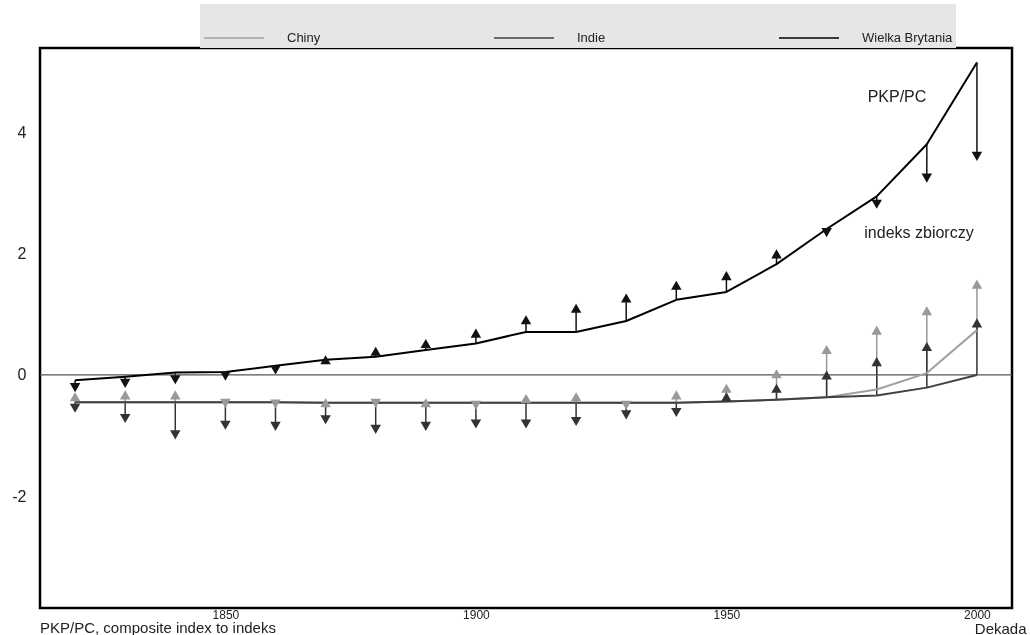 The image size is (1030, 635). Describe the element at coordinates (19, 496) in the screenshot. I see `y-tick-label: -2` at that location.